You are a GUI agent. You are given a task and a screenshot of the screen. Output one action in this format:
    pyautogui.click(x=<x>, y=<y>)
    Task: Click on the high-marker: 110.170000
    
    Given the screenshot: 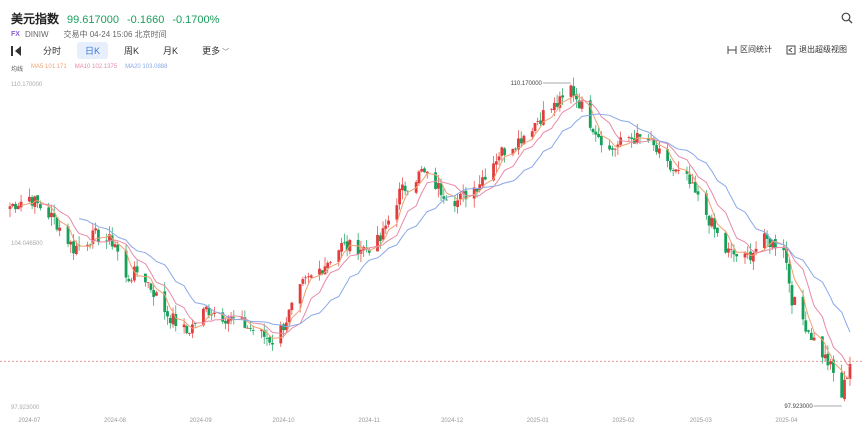 What is the action you would take?
    pyautogui.click(x=541, y=84)
    